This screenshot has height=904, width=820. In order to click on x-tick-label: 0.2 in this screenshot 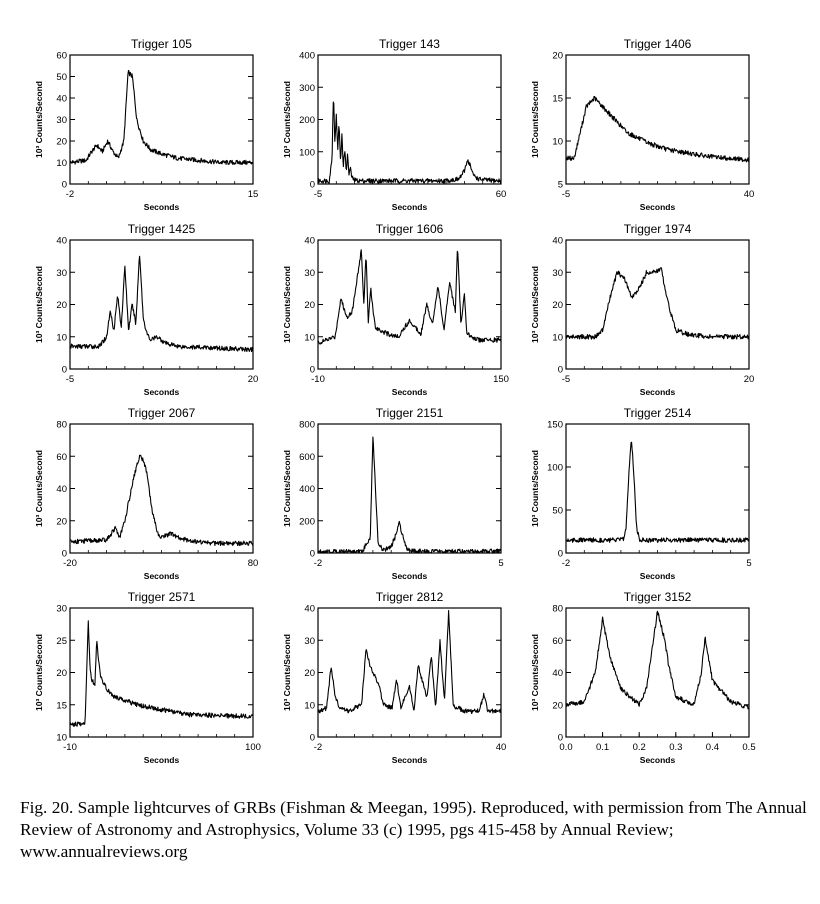, I will do `click(639, 747)`.